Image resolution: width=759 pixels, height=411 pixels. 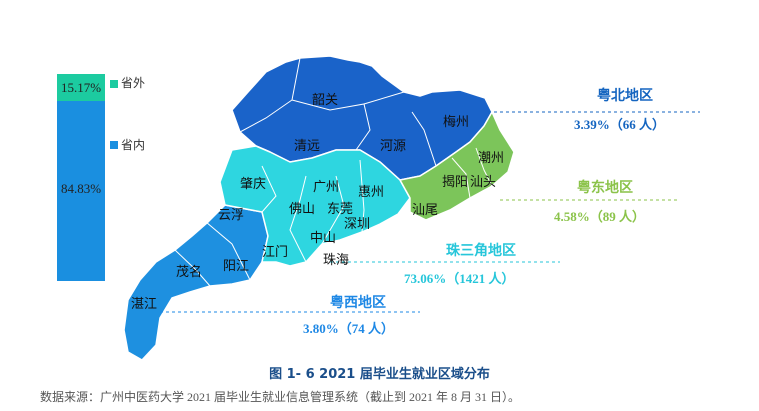 What do you see at coordinates (325, 100) in the screenshot?
I see `city-shaoguan: 韶关` at bounding box center [325, 100].